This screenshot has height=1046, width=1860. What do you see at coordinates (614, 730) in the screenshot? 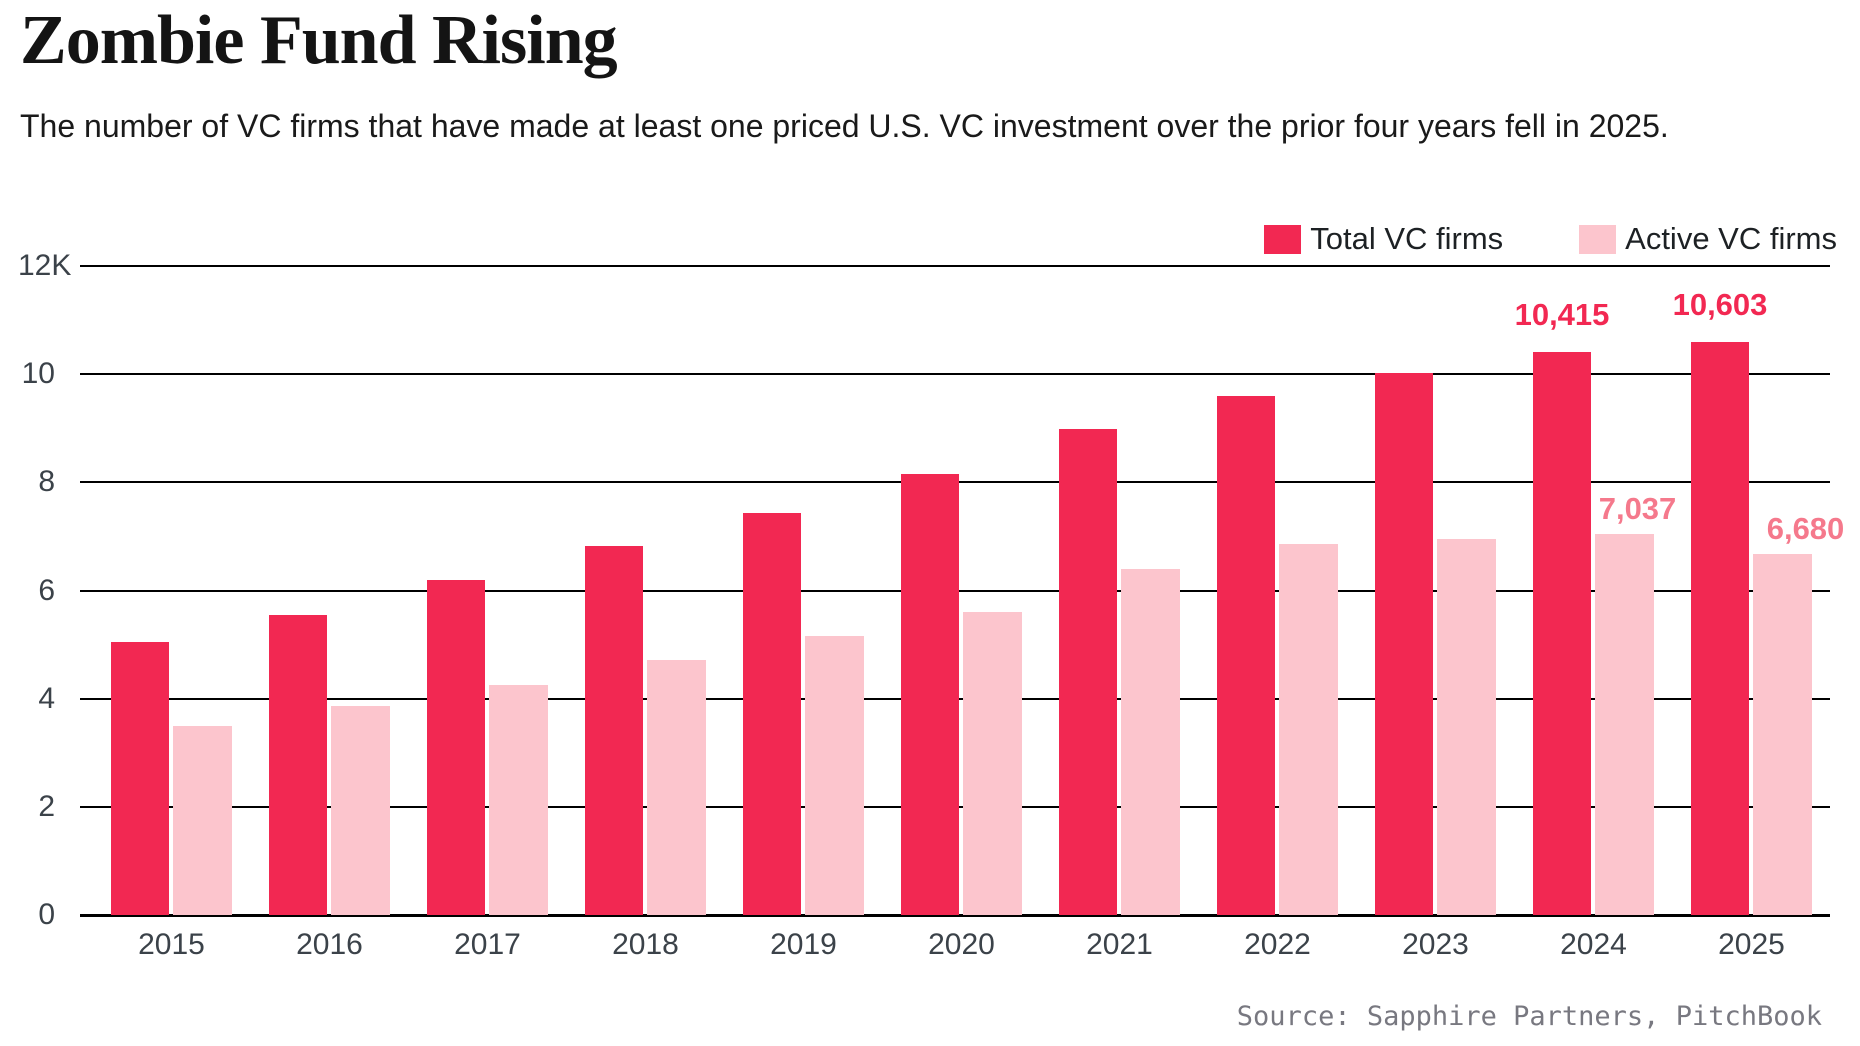
I see `bar-total-2018` at bounding box center [614, 730].